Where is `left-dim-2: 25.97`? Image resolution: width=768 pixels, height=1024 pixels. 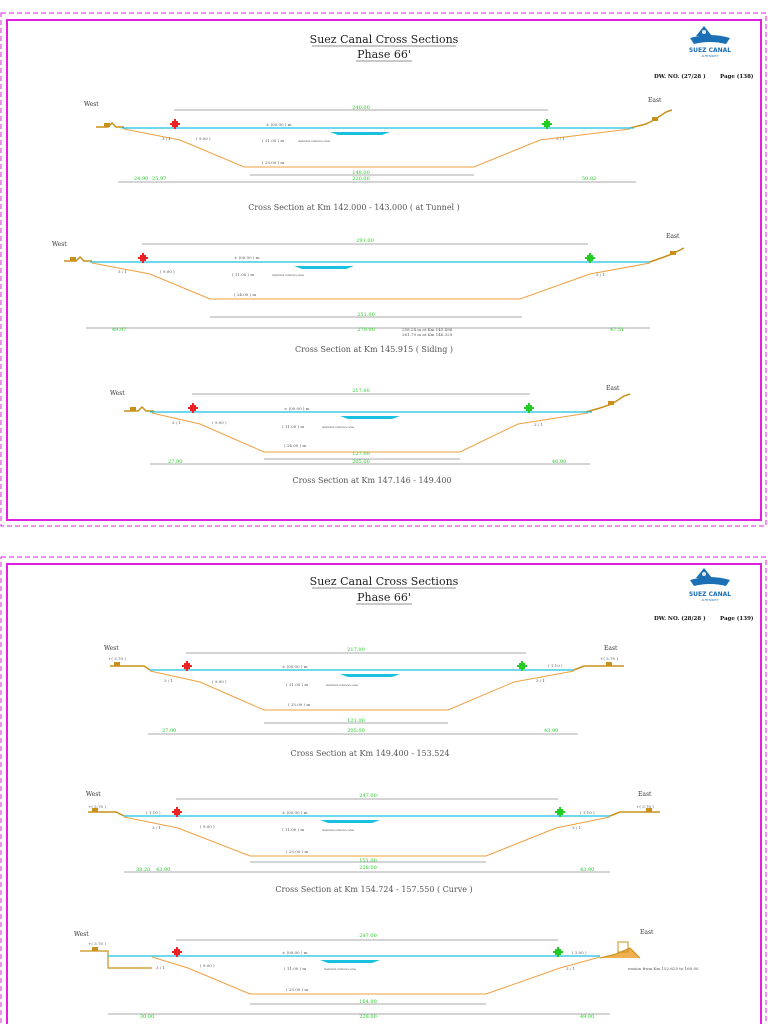
left-dim-2: 25.97 is located at coordinates (159, 179).